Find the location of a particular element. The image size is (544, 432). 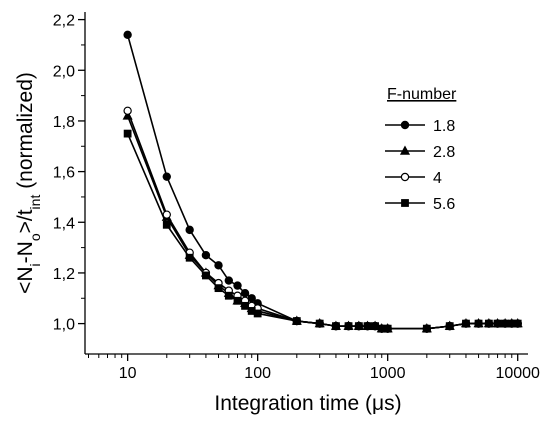

y-tick-label: 1,6 is located at coordinates (64, 173).